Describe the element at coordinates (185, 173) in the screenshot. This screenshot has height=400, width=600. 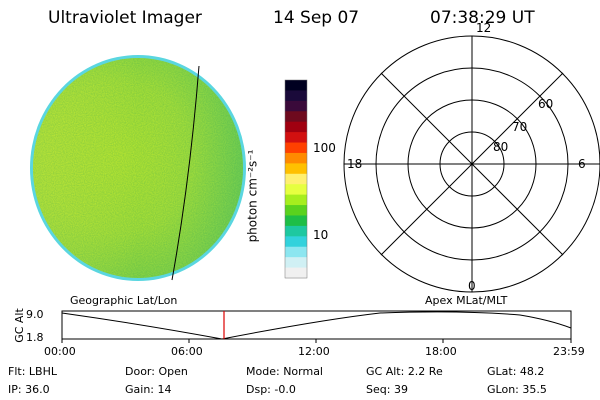
I see `terminator-line` at that location.